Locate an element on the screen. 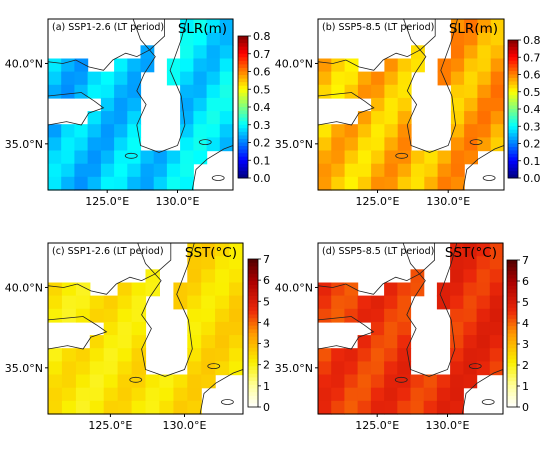 Image resolution: width=550 pixels, height=449 pixels. lat-tick-label: 40.0°N is located at coordinates (294, 287).